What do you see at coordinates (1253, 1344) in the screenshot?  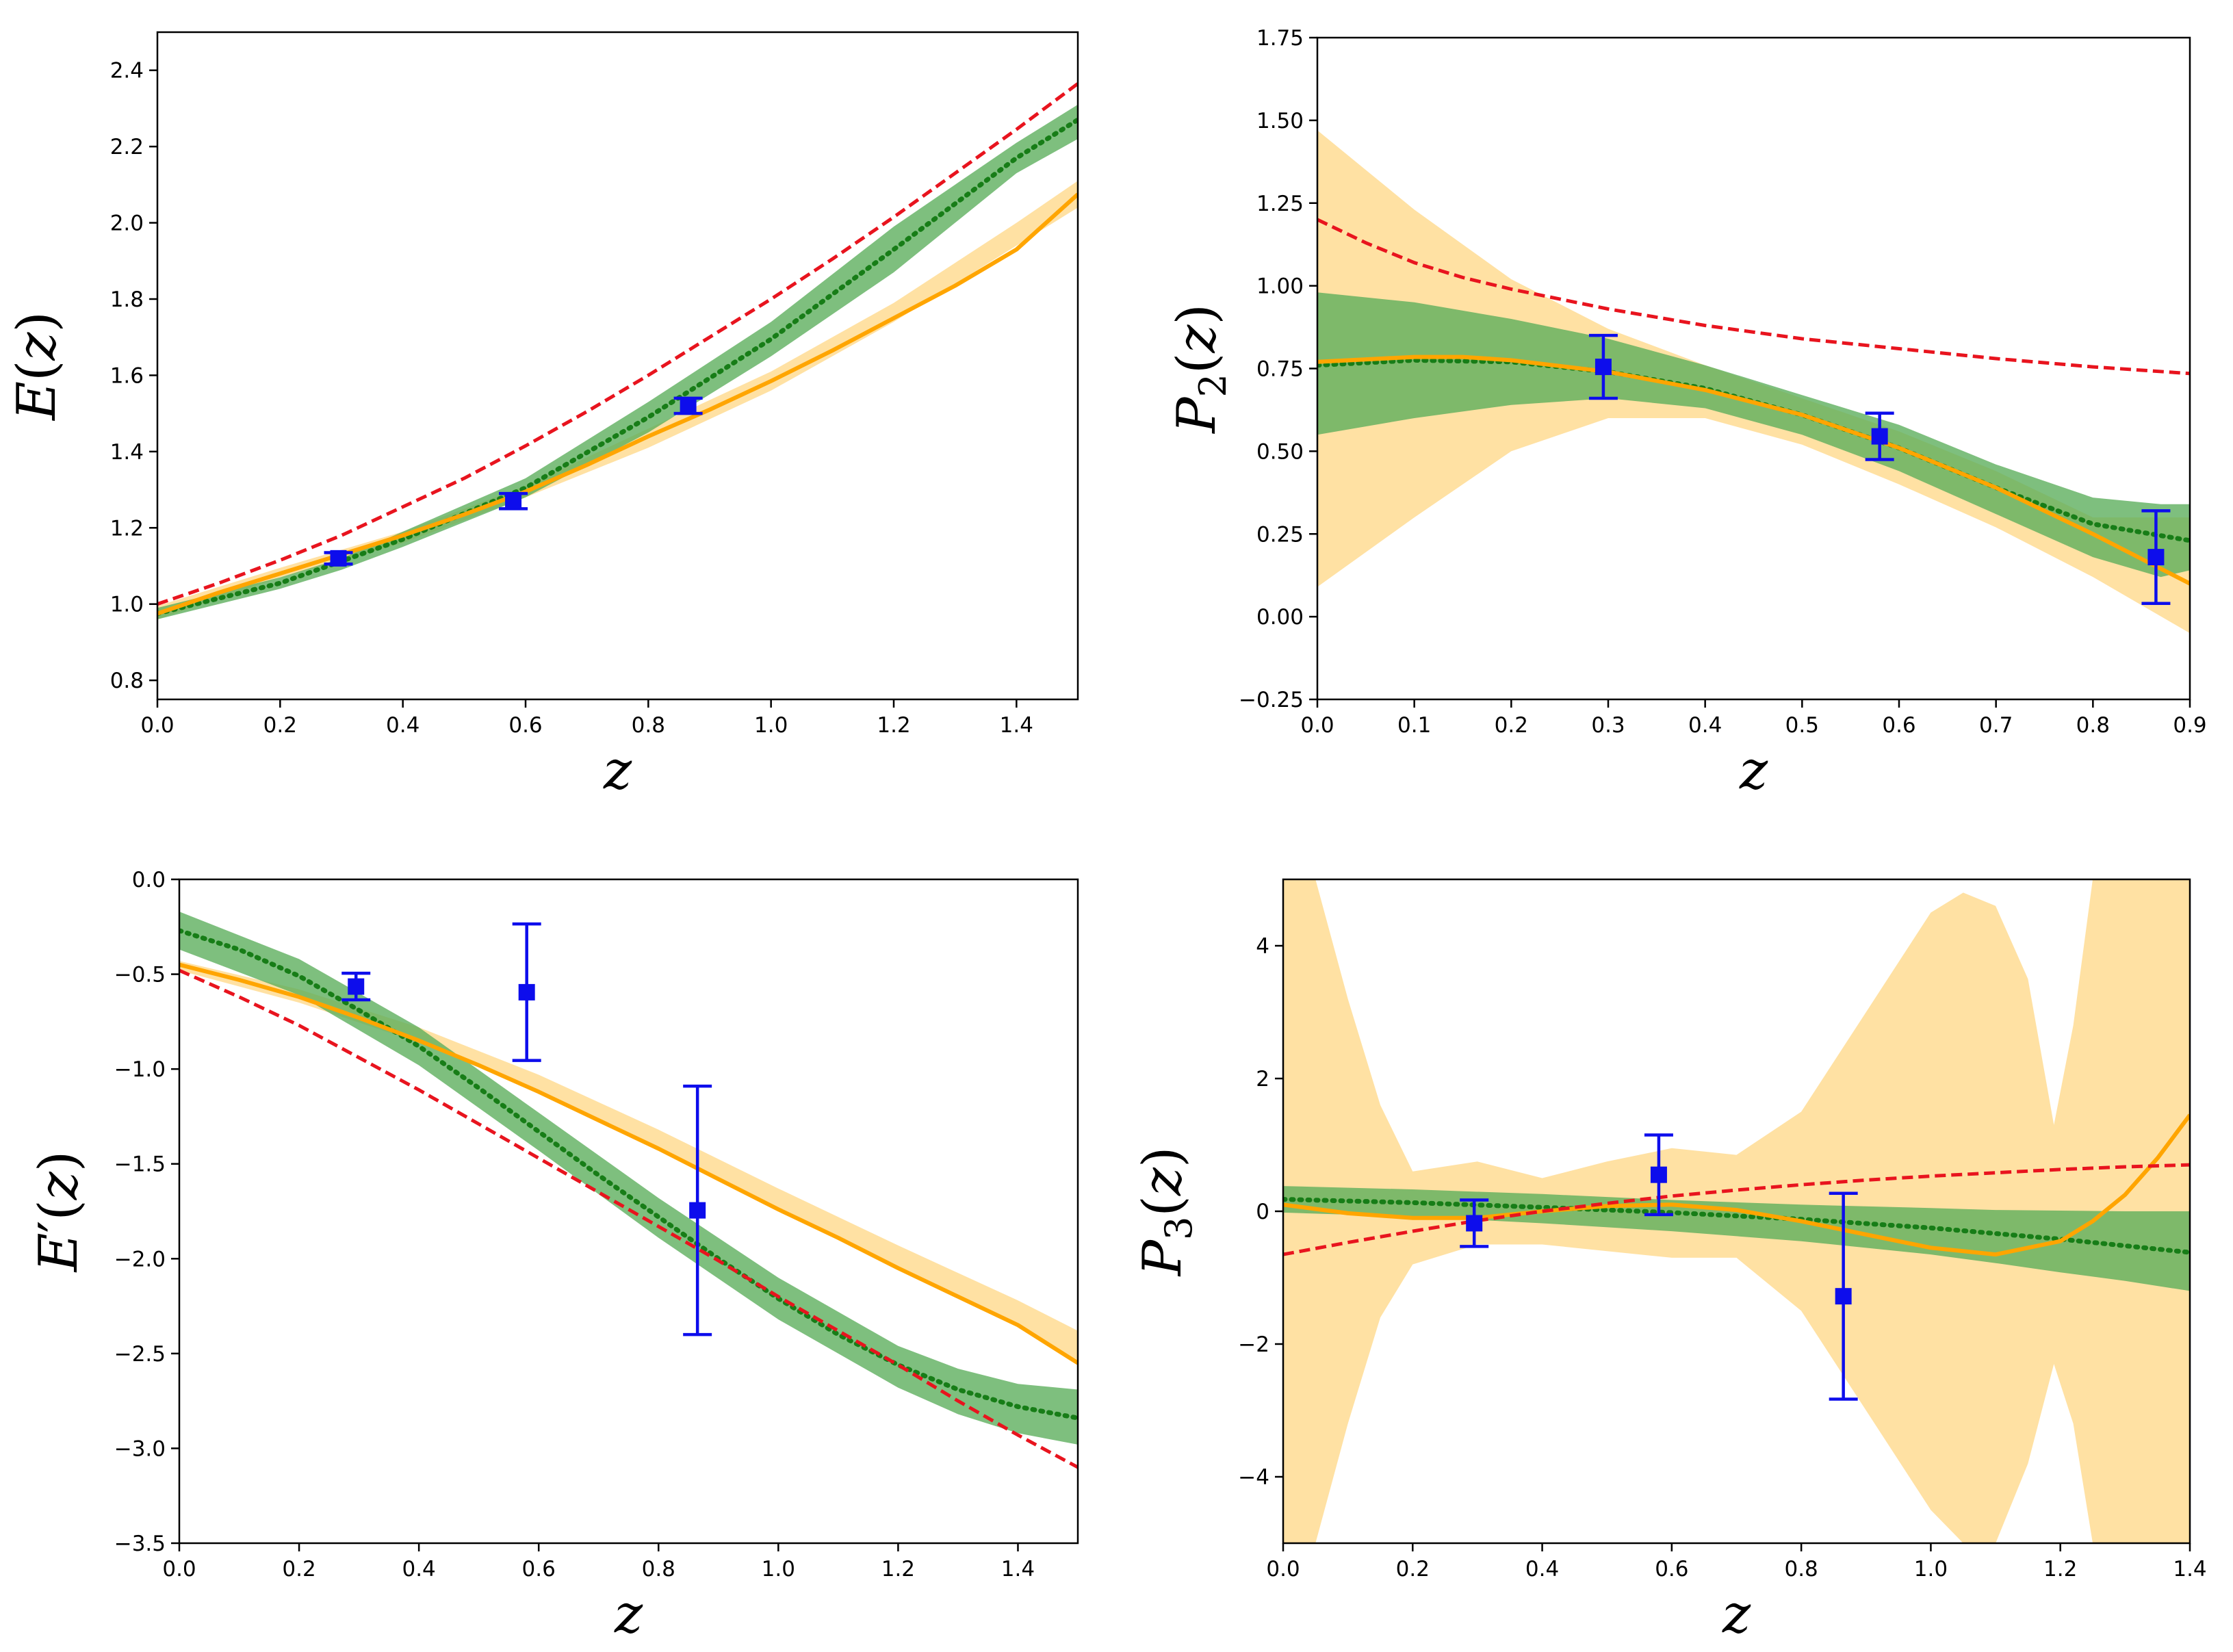 I see `y-tick-label: −2` at bounding box center [1253, 1344].